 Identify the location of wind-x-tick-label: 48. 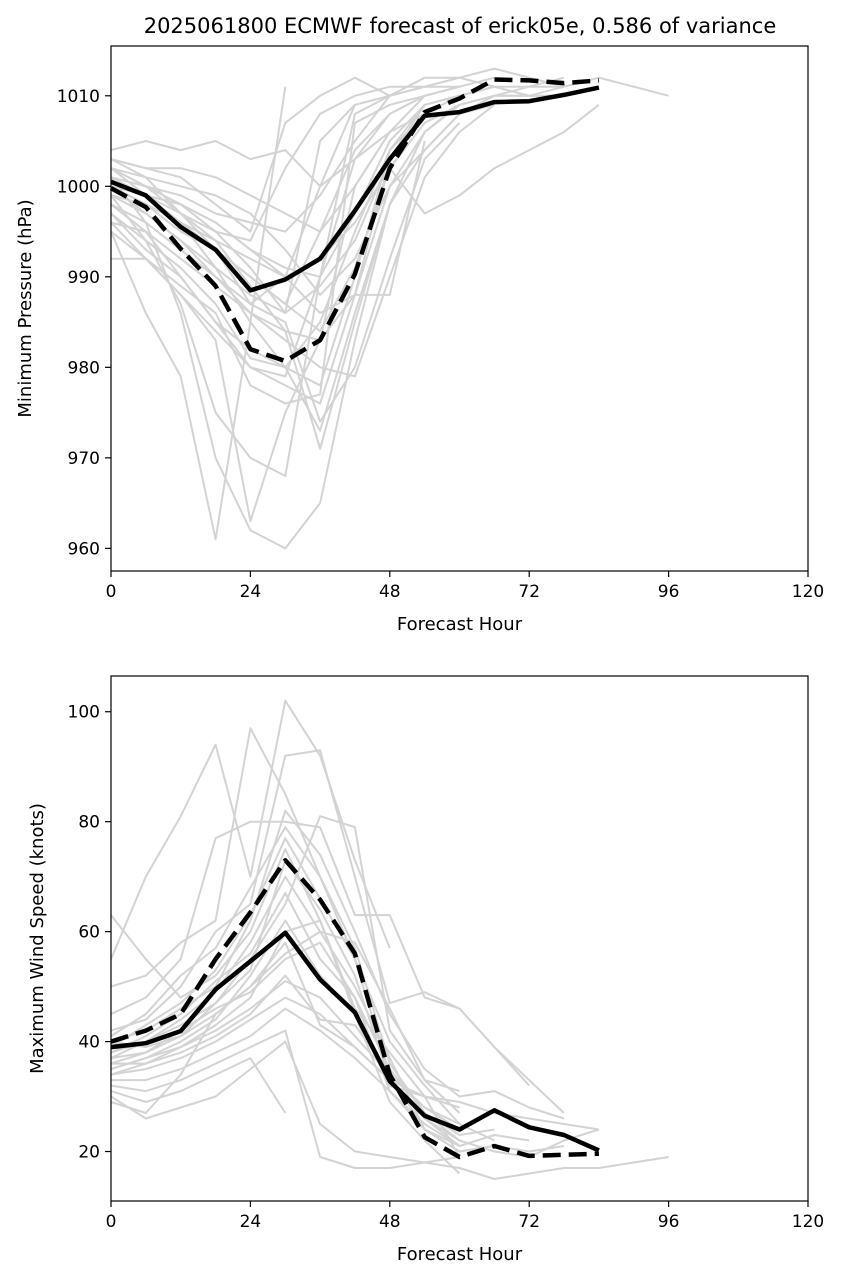
(390, 1222).